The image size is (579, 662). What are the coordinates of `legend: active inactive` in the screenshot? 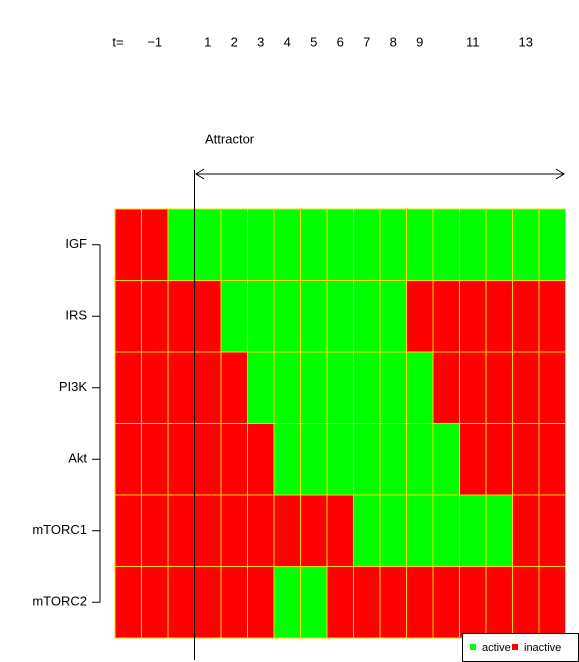 It's located at (520, 647).